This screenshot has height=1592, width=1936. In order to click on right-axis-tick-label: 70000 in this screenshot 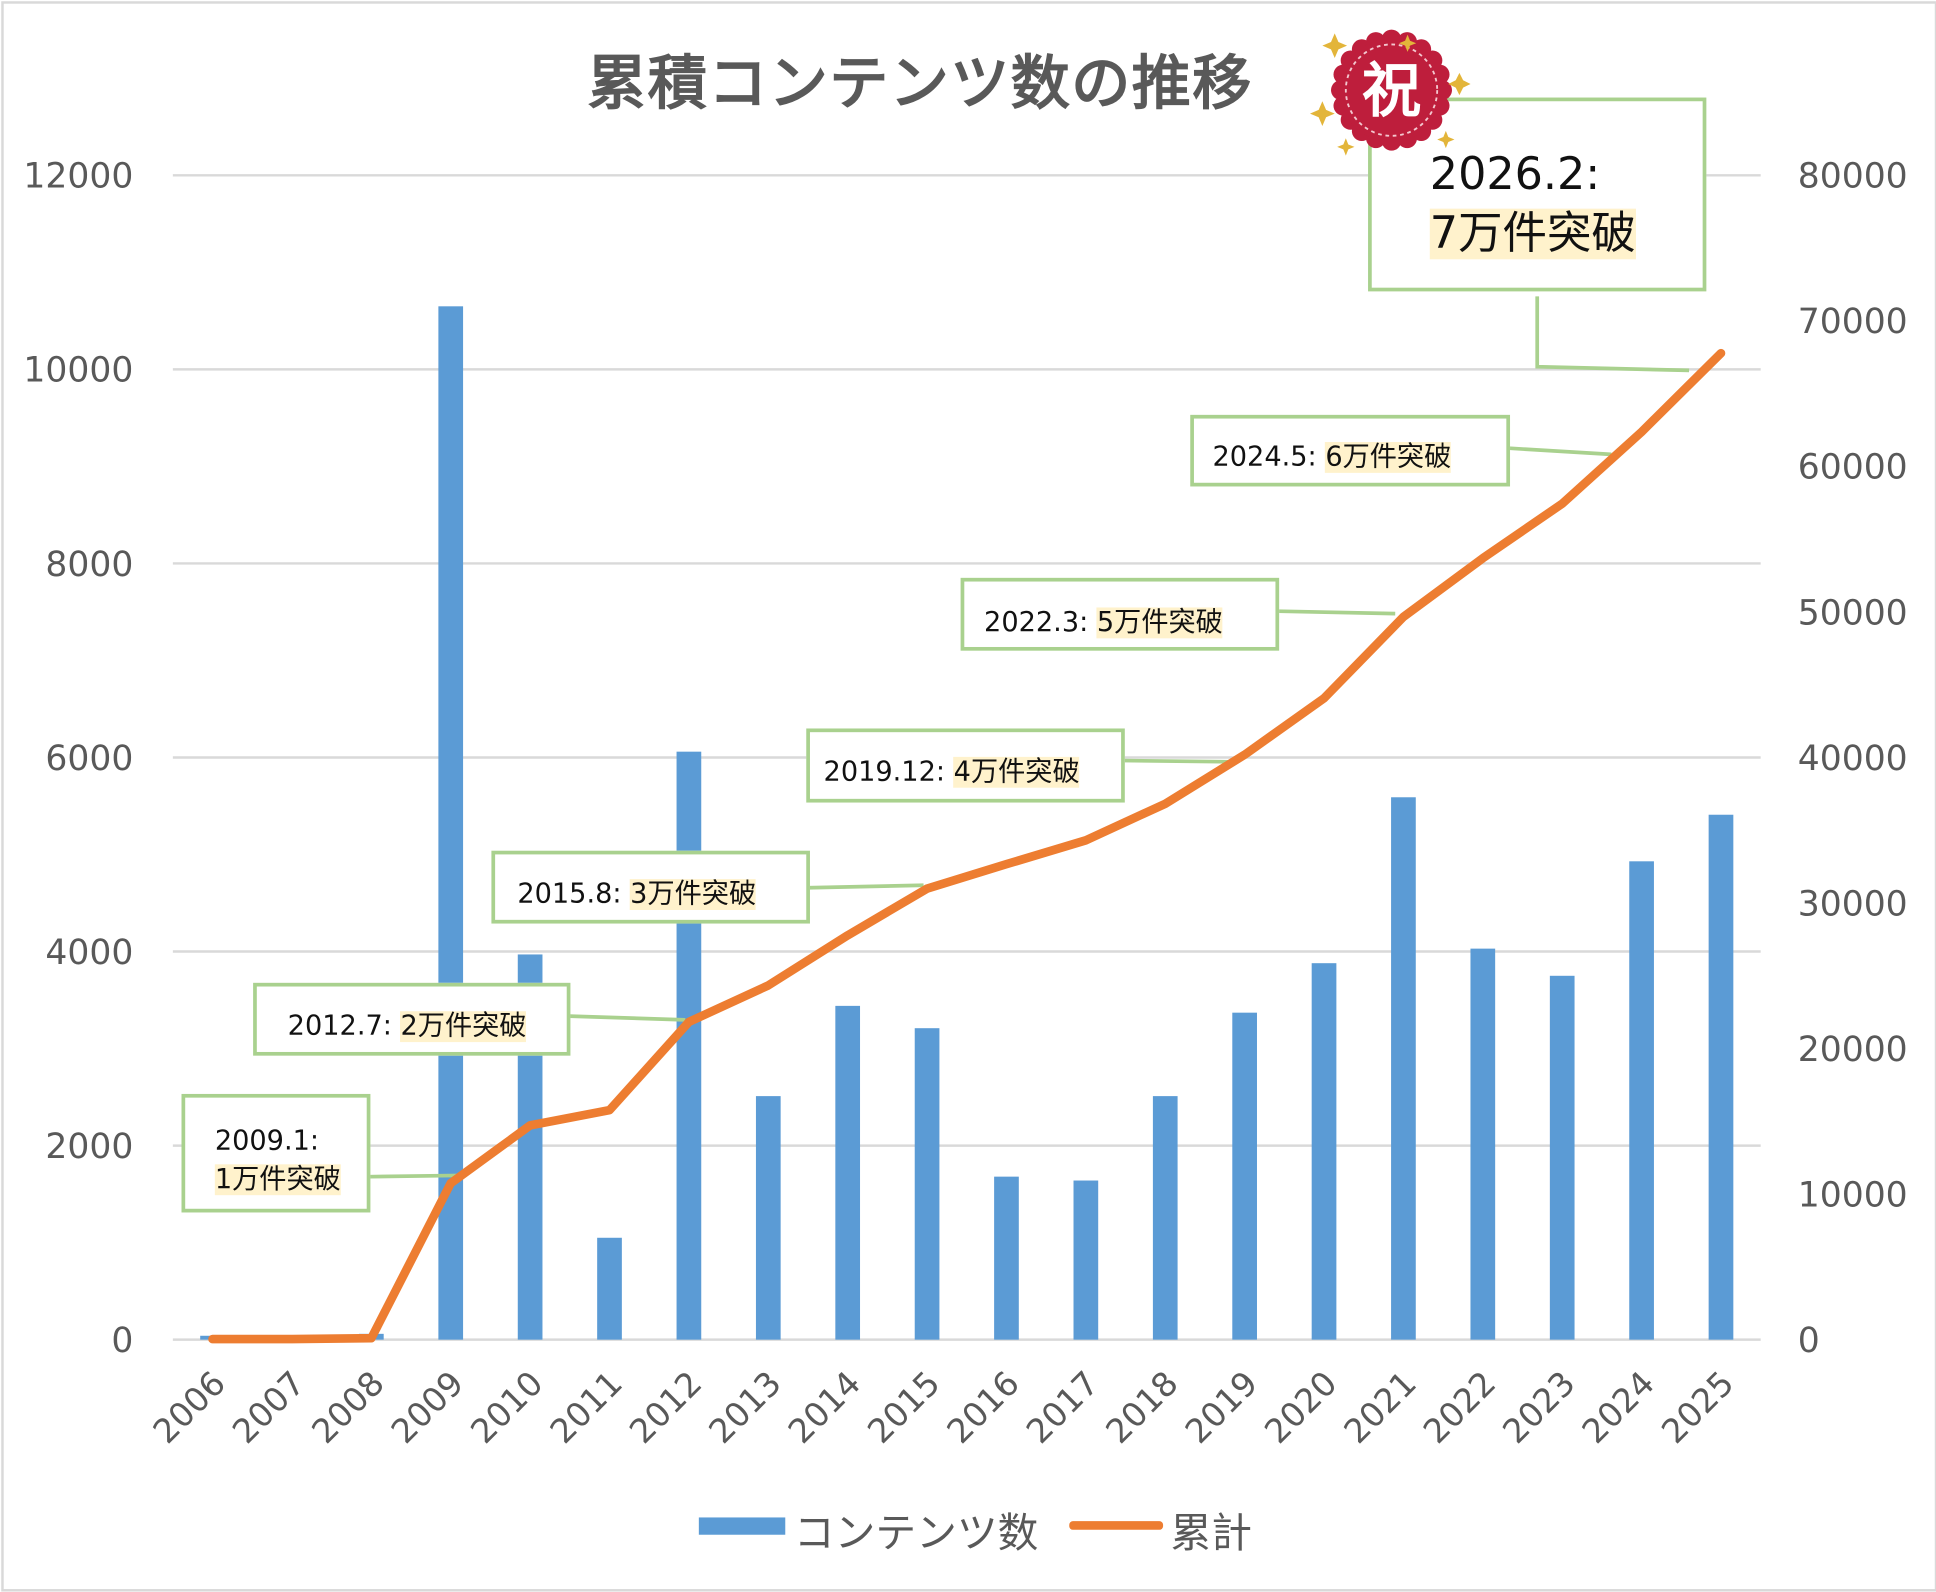, I will do `click(1853, 322)`.